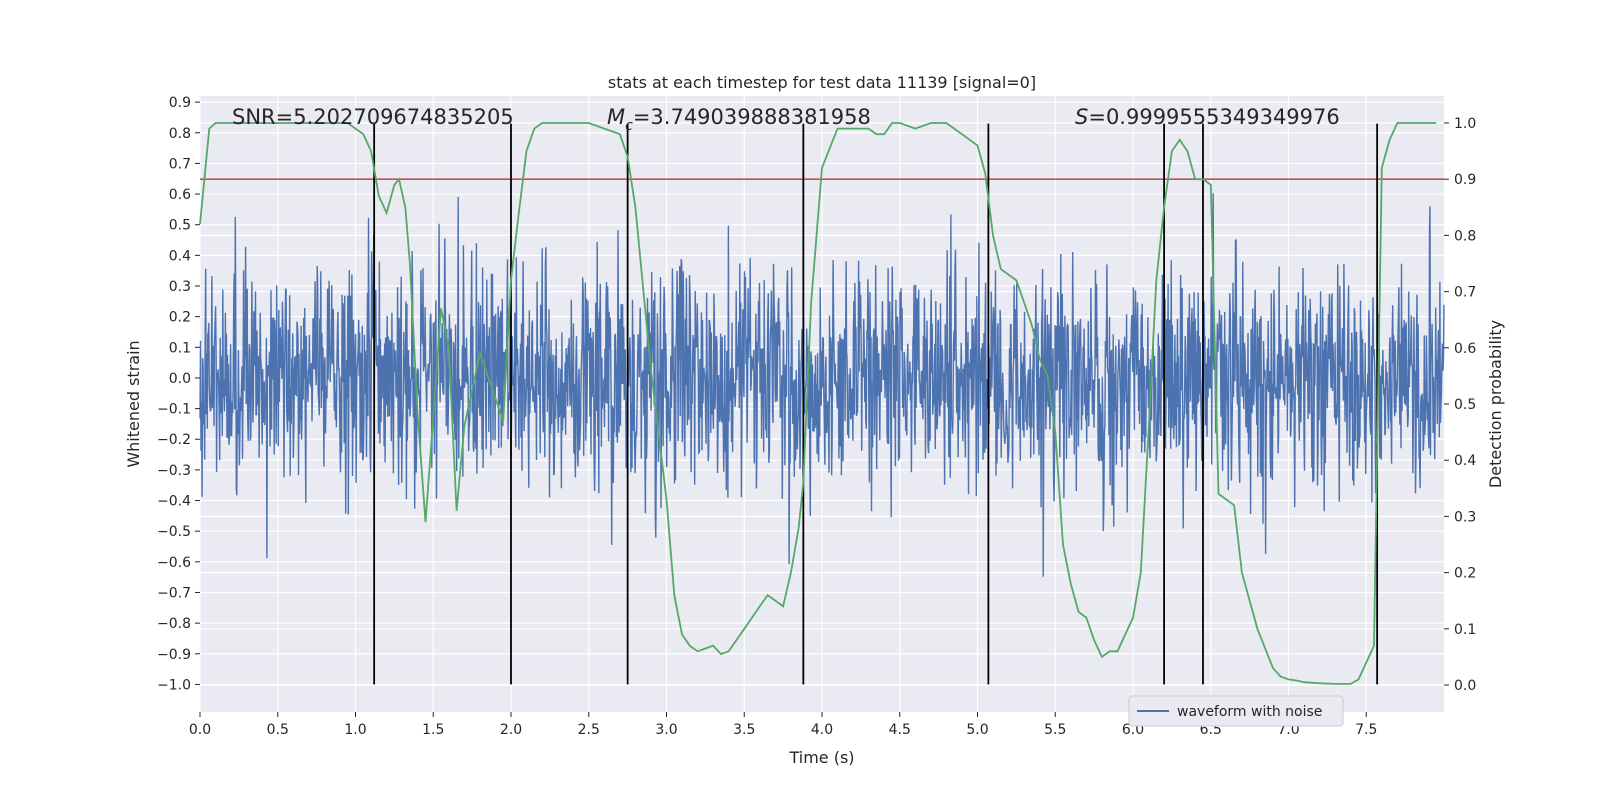 This screenshot has height=800, width=1600. I want to click on mc-symbol: M, so click(616, 117).